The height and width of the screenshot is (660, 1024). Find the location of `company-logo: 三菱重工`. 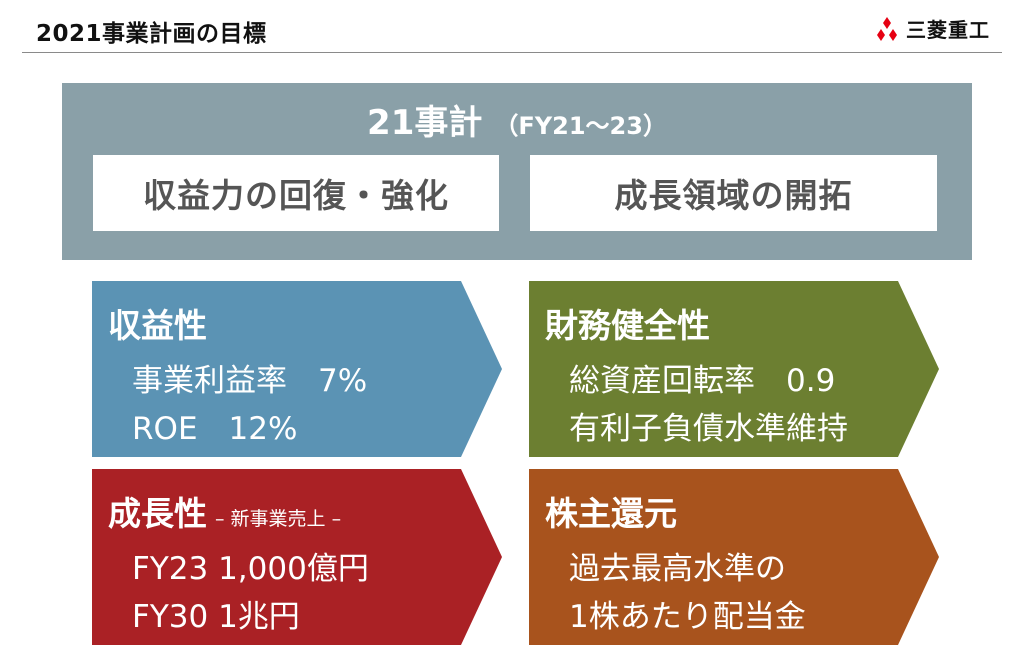

company-logo: 三菱重工 is located at coordinates (932, 28).